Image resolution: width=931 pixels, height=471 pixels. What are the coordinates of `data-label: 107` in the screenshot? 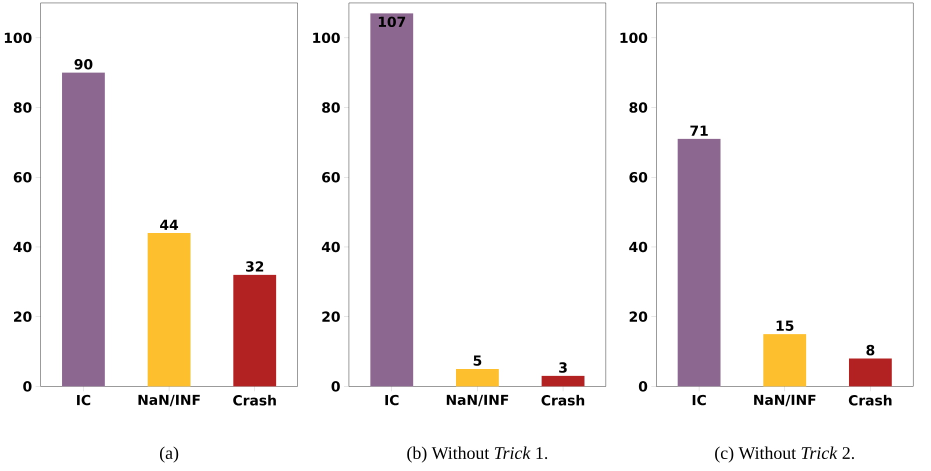 It's located at (392, 21).